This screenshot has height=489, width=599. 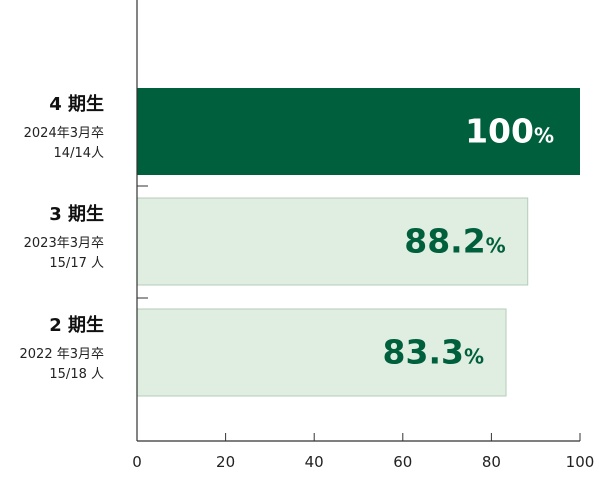 I want to click on x-tick-label: 40, so click(x=314, y=462).